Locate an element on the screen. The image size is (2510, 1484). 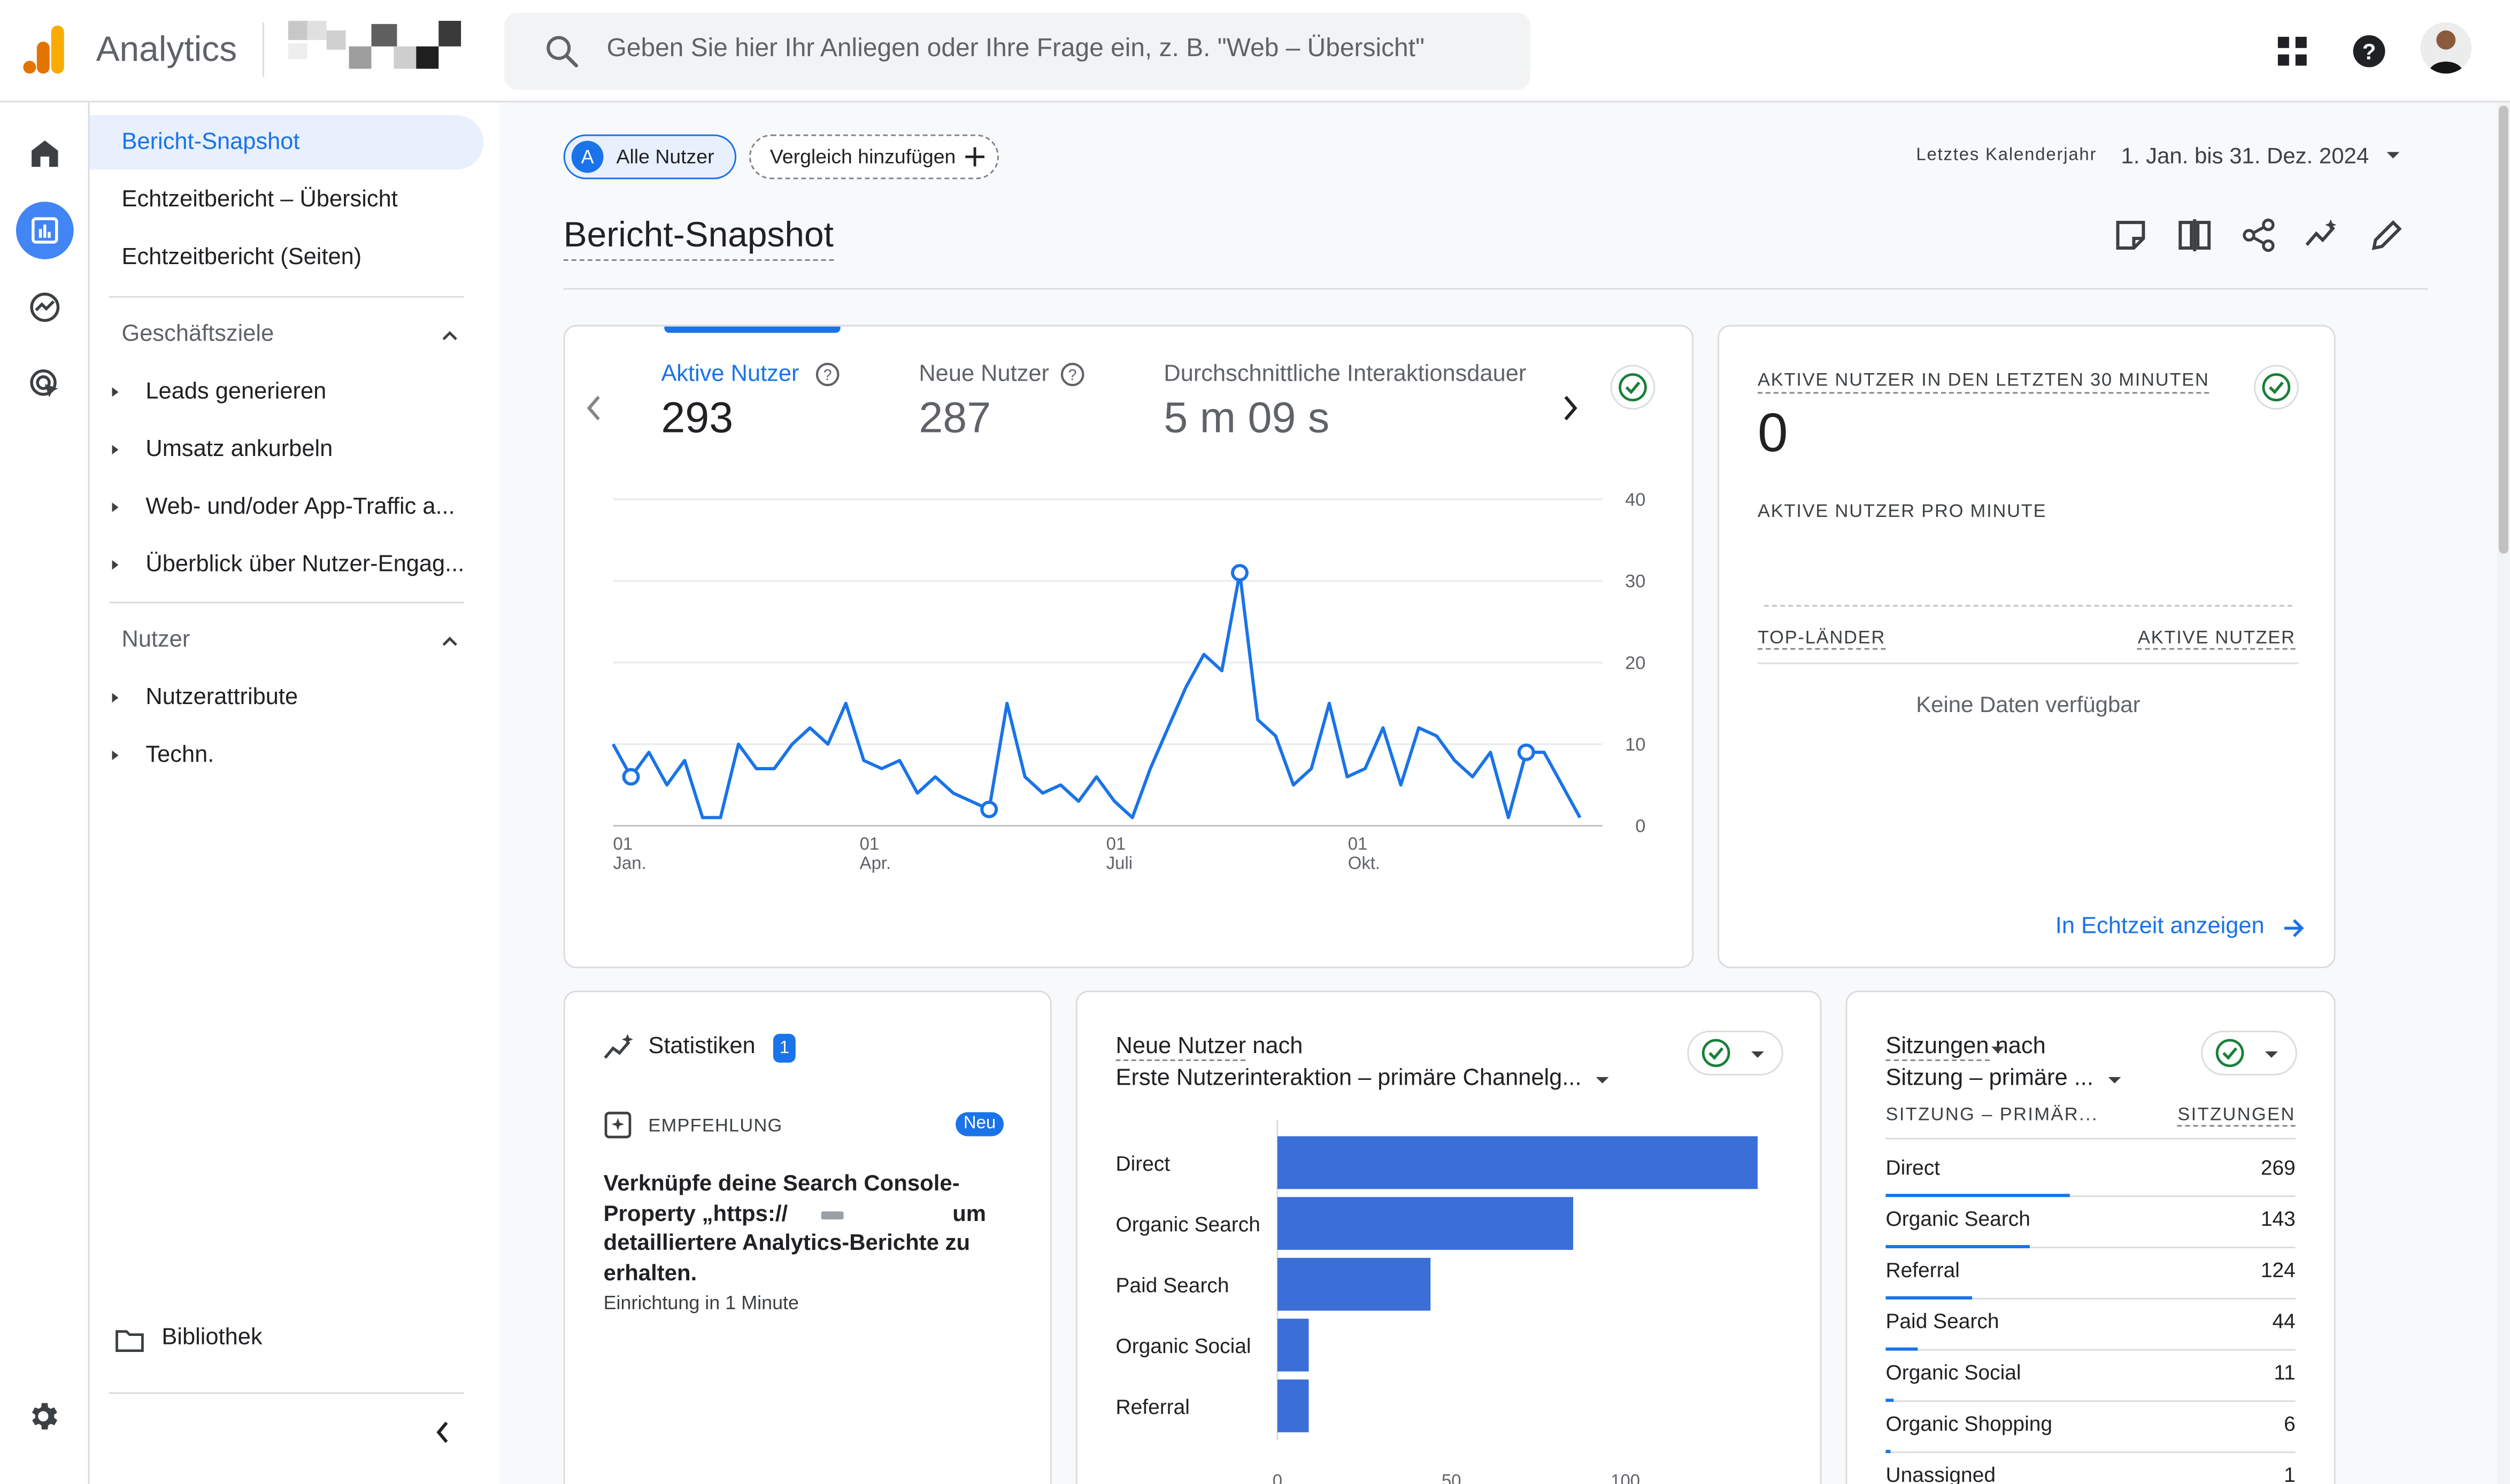
rail-explore is located at coordinates (45, 308).